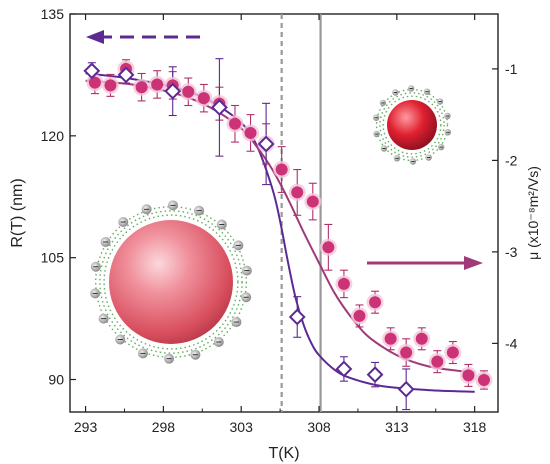 This screenshot has height=464, width=550. I want to click on y-axis-label-right: μ (x10⁻⁸m²/Vs), so click(533, 213).